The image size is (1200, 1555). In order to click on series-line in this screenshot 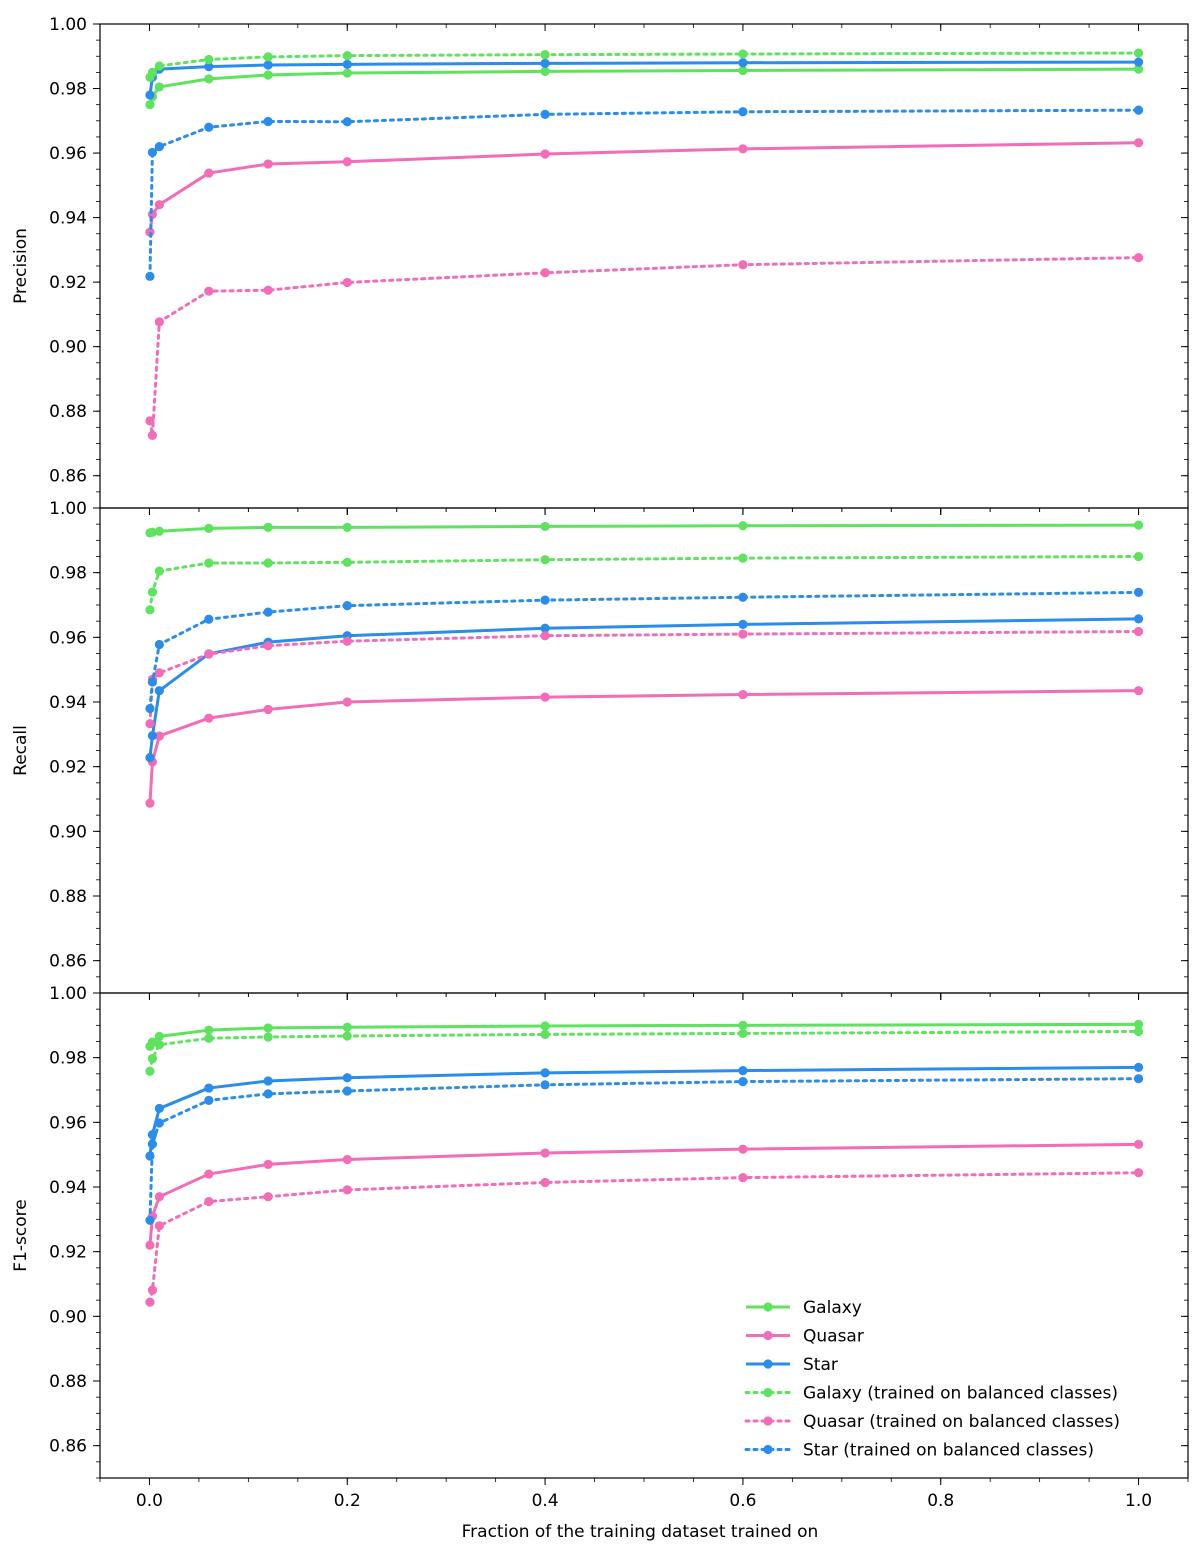, I will do `click(644, 346)`.